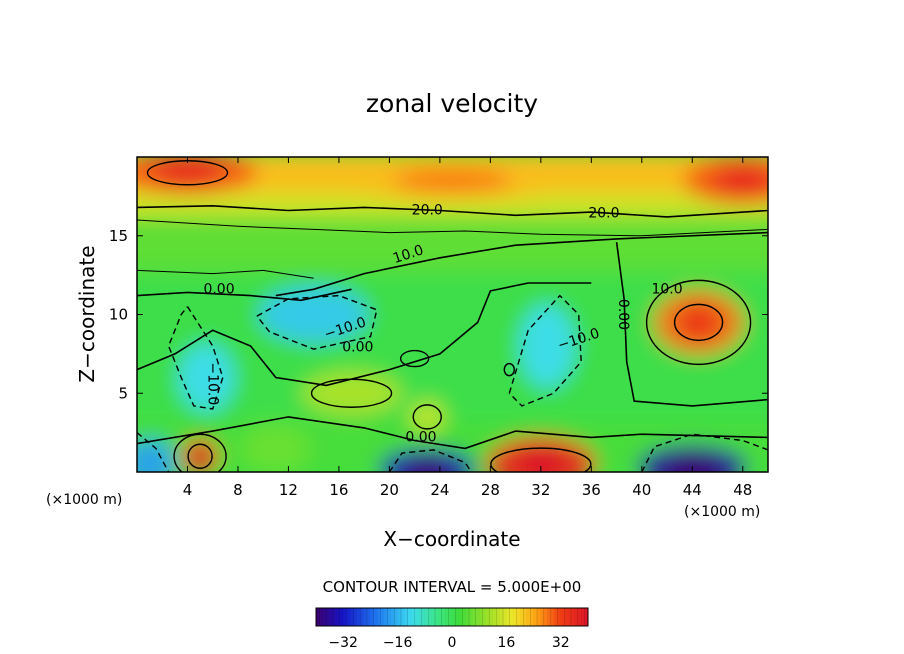  What do you see at coordinates (506, 643) in the screenshot?
I see `colorbar-tick-label: 16` at bounding box center [506, 643].